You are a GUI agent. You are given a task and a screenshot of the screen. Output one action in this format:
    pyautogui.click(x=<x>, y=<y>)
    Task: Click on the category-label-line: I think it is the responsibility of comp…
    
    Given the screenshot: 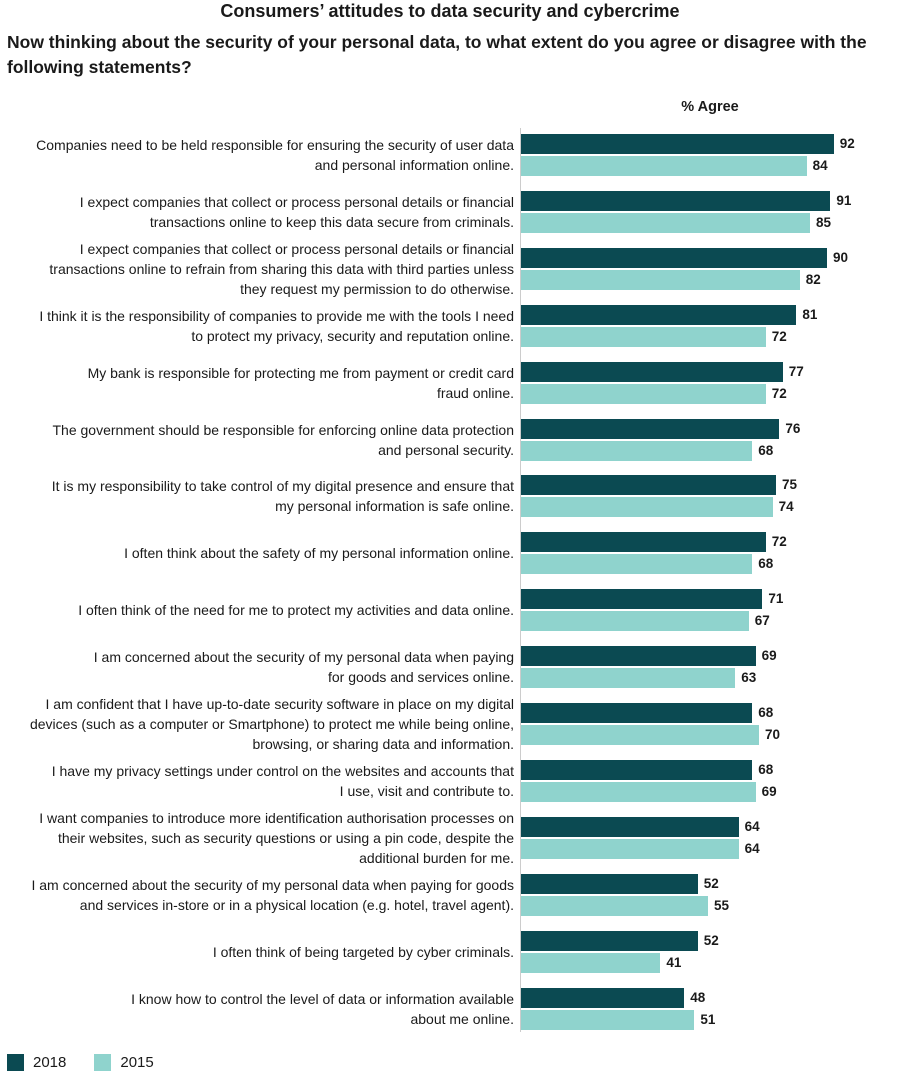 What is the action you would take?
    pyautogui.click(x=276, y=315)
    